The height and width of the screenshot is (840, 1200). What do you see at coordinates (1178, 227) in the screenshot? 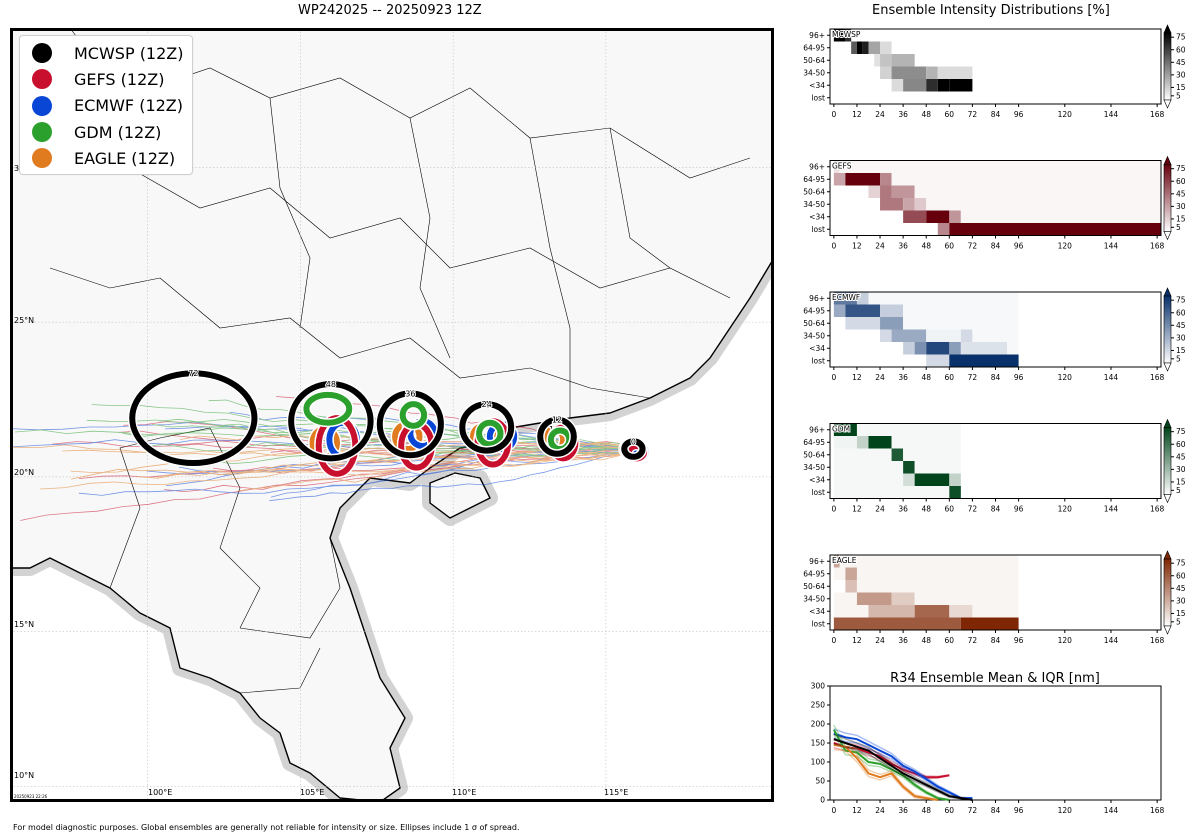
I see `colorbar-tick: 5` at bounding box center [1178, 227].